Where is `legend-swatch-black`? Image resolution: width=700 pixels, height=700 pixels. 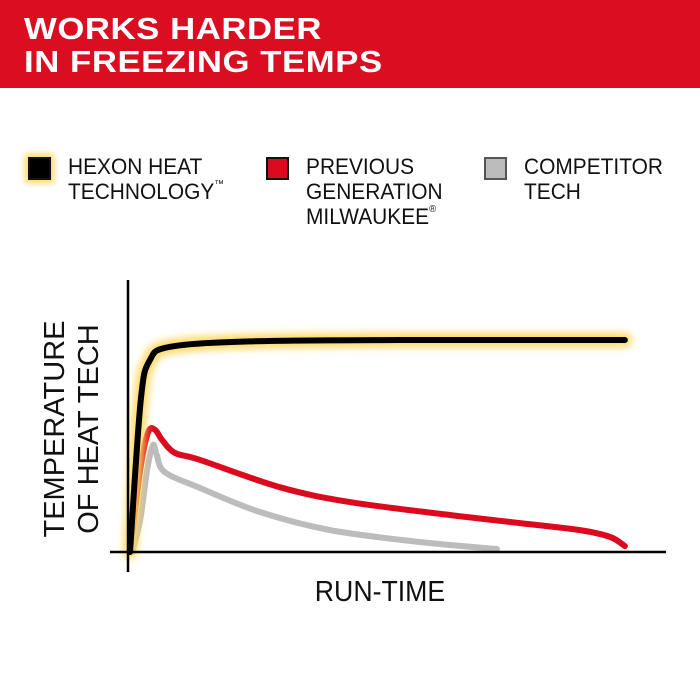 legend-swatch-black is located at coordinates (39, 168).